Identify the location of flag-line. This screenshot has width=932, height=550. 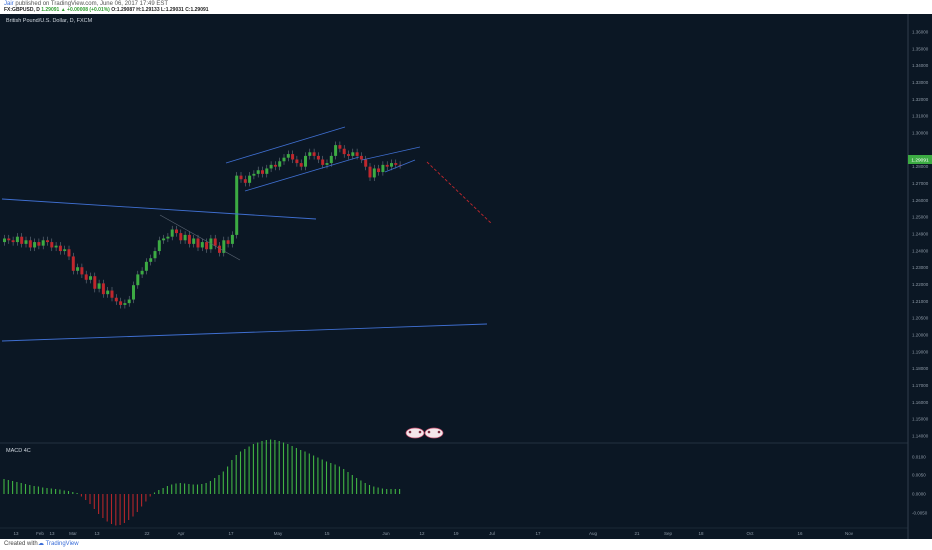
(200, 237).